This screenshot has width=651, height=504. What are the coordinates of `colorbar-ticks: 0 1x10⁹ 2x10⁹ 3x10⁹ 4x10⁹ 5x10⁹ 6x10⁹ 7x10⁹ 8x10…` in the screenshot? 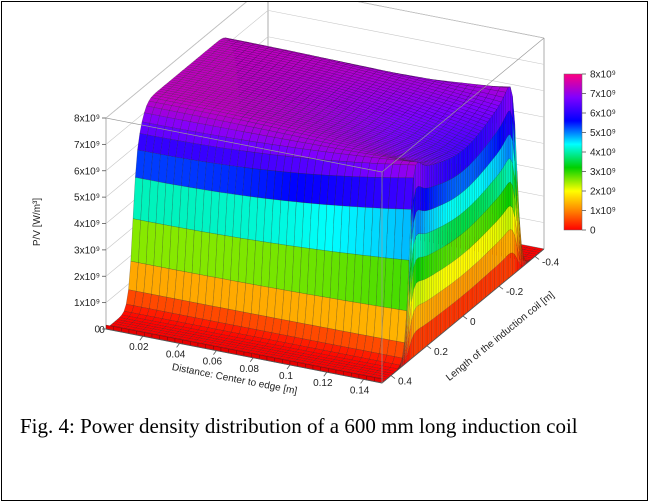 It's located at (599, 153).